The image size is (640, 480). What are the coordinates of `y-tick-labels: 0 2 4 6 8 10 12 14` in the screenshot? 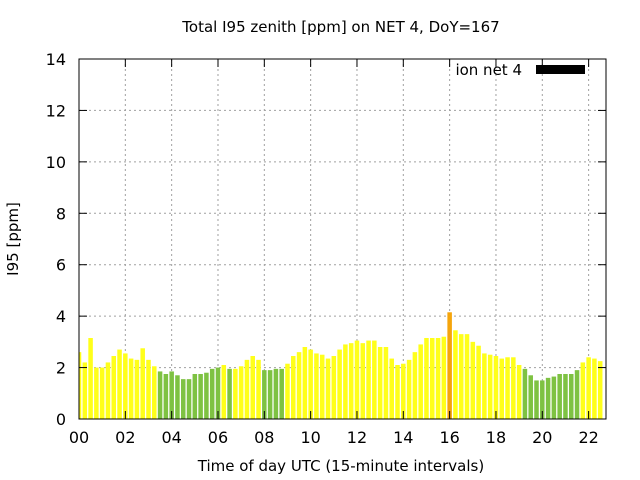 It's located at (56, 239).